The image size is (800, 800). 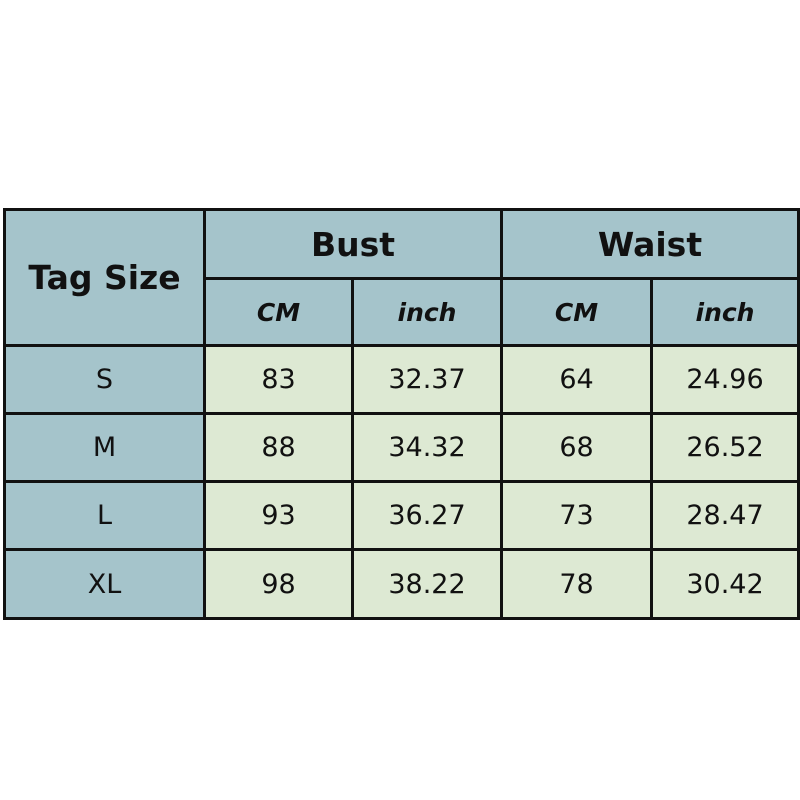 I want to click on table-row: XL 98 38.22 78 30.42, so click(x=401, y=584).